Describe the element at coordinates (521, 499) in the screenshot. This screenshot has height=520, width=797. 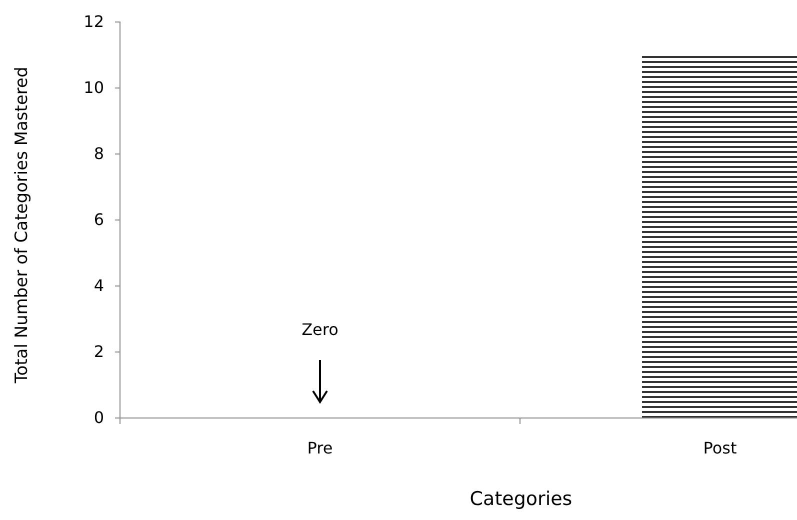
I see `x-axis-title: Categories` at that location.